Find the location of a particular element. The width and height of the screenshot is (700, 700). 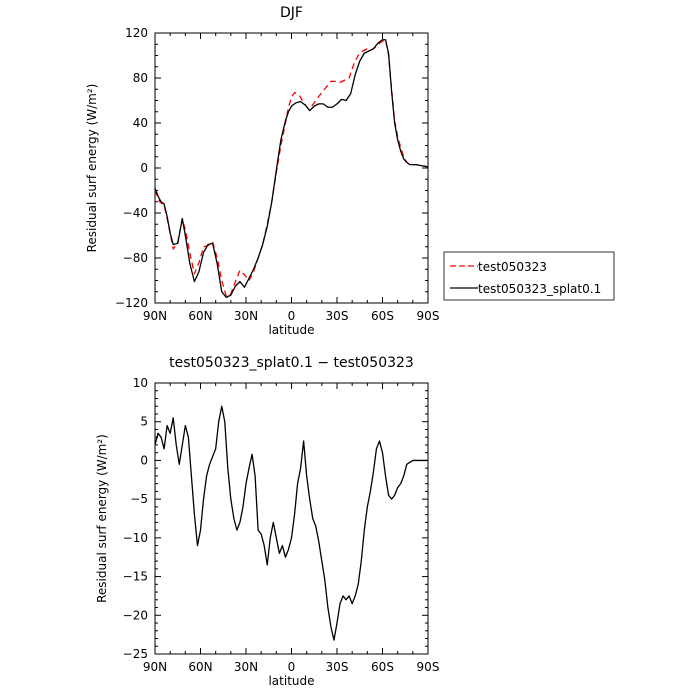

y-tick-label: −20 is located at coordinates (135, 615).